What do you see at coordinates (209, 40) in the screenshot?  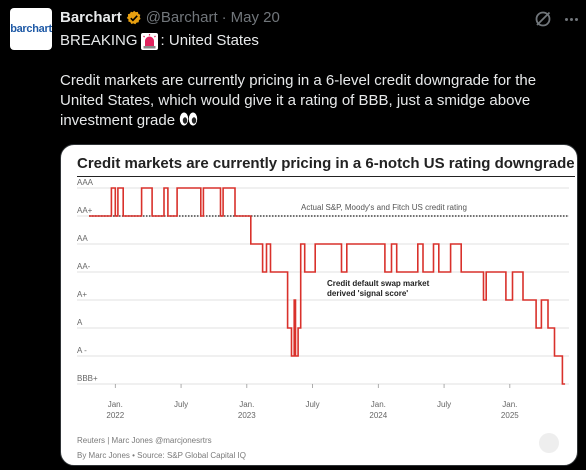 I see `breaking-location: : United States` at bounding box center [209, 40].